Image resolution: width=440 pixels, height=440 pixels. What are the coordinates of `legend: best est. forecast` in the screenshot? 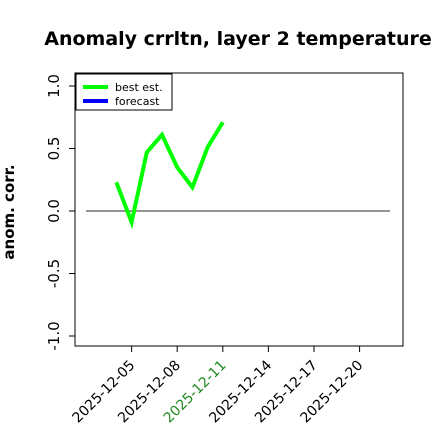 It's located at (124, 92).